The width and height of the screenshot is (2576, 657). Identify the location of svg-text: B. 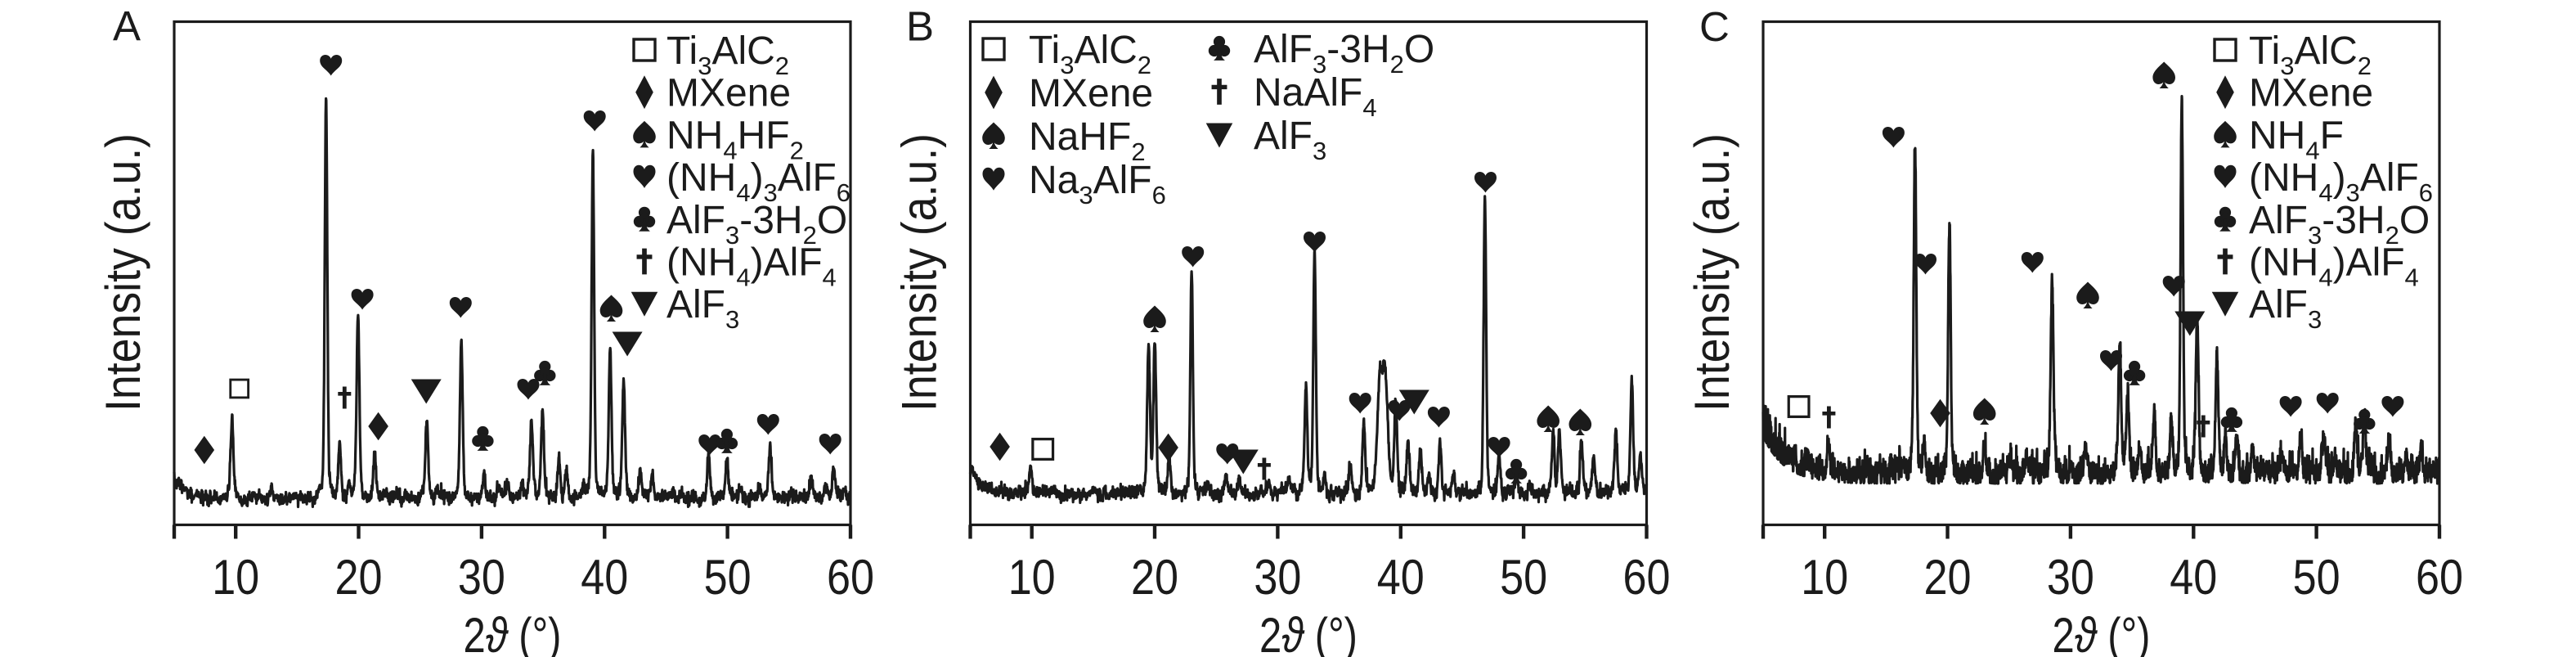
(920, 27).